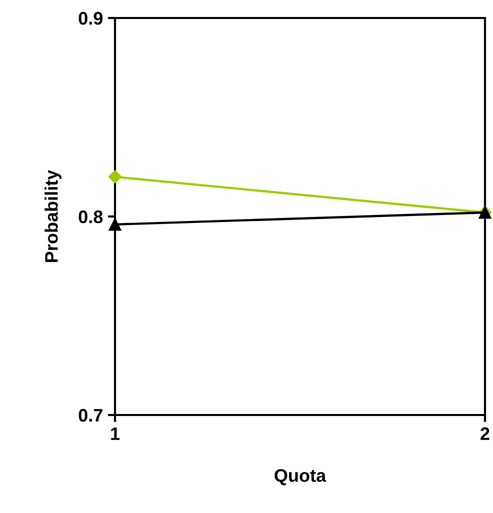 The height and width of the screenshot is (513, 493). What do you see at coordinates (90, 415) in the screenshot?
I see `y-tick-label: 0.7` at bounding box center [90, 415].